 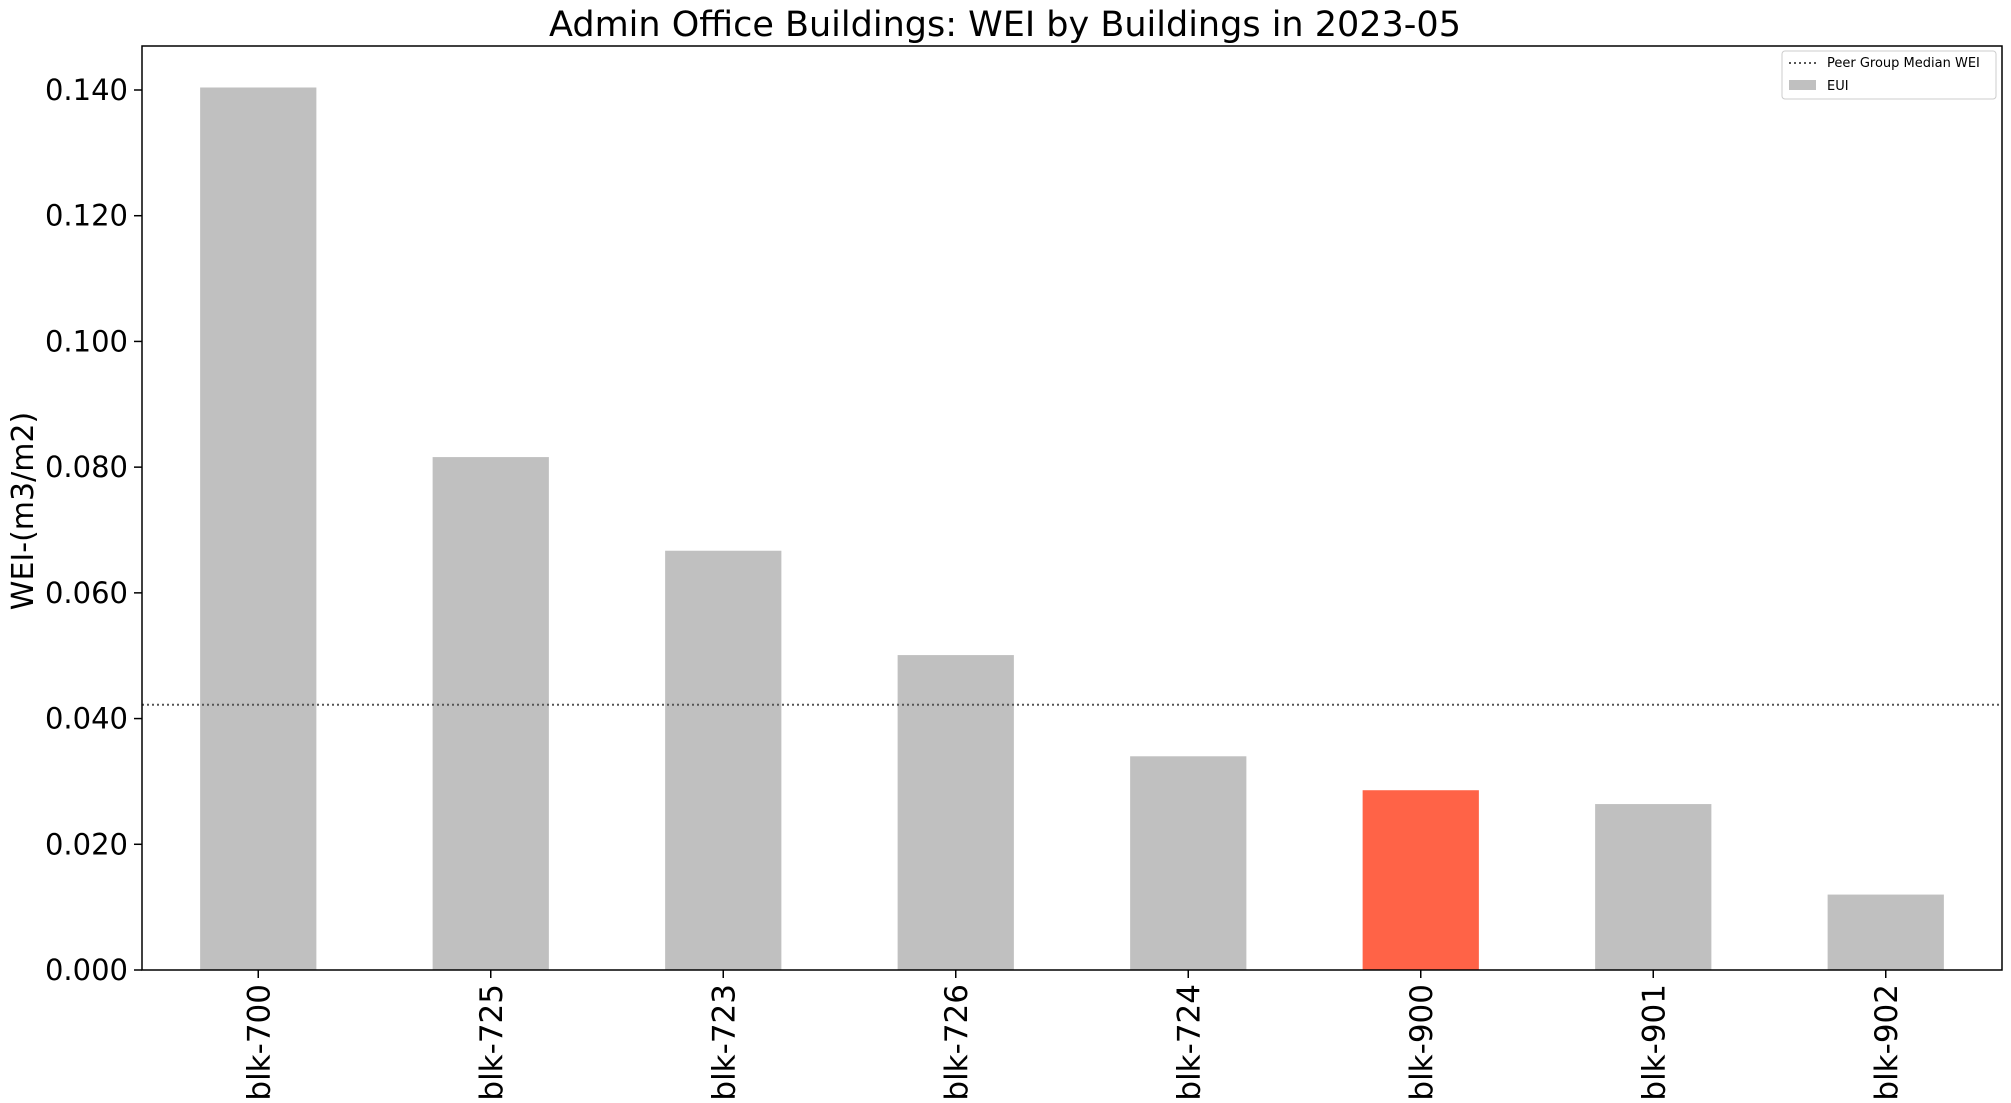 What do you see at coordinates (1903, 63) in the screenshot?
I see `legend-median-label: Peer Group Median WEI` at bounding box center [1903, 63].